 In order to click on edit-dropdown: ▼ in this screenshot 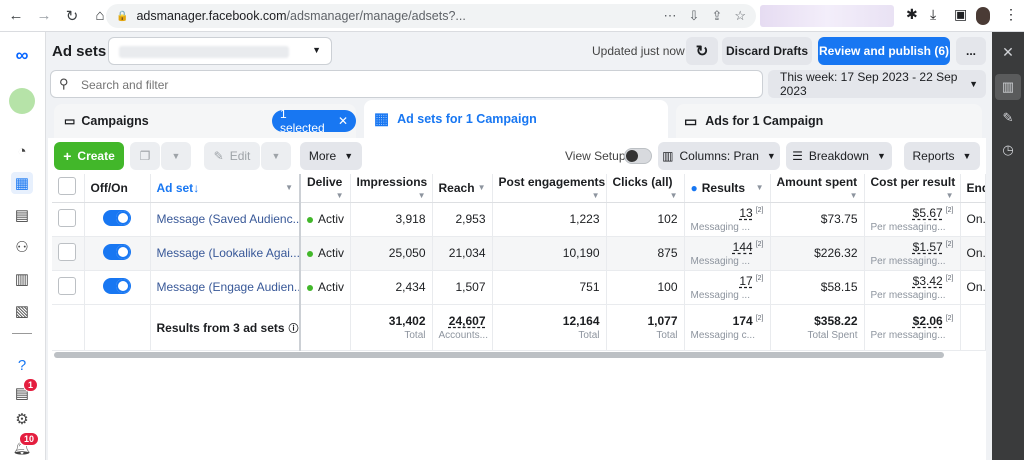, I will do `click(276, 156)`.